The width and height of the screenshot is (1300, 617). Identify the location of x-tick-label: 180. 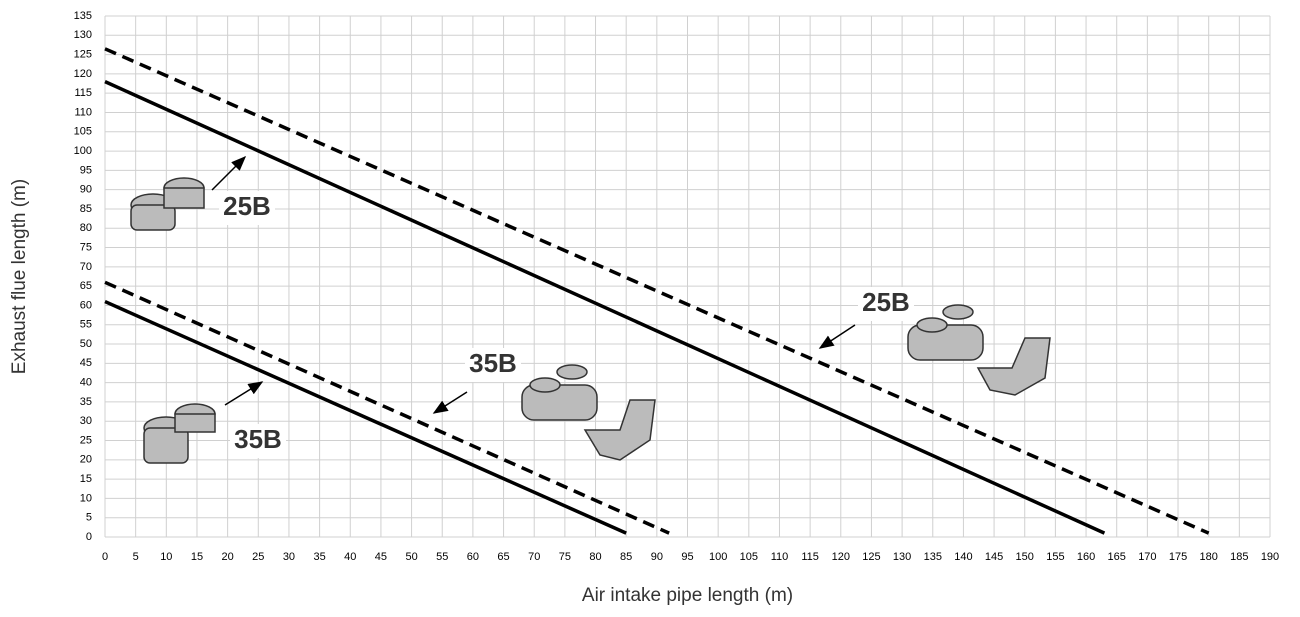
(1209, 557).